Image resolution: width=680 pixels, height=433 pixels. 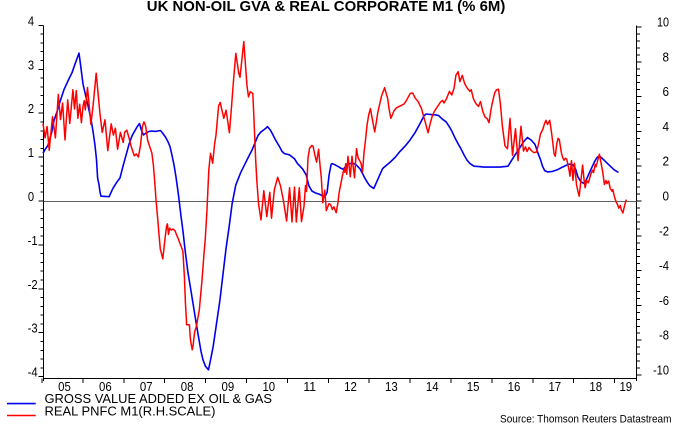 What do you see at coordinates (432, 386) in the screenshot?
I see `svg-text: 14` at bounding box center [432, 386].